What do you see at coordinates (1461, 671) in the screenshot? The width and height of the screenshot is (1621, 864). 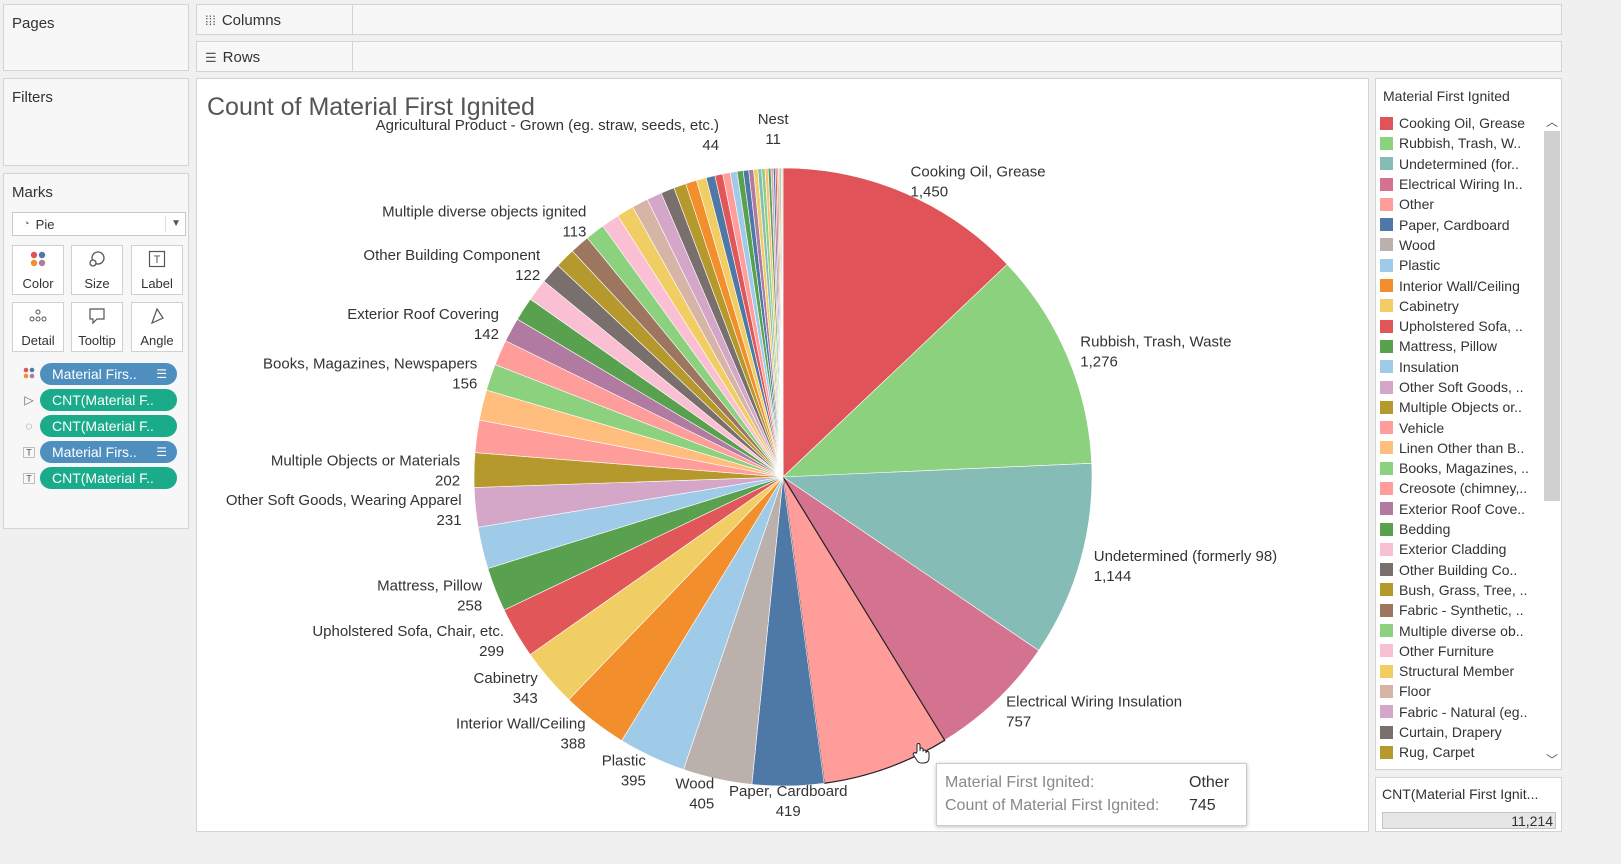 I see `legend-item: Structural Member` at bounding box center [1461, 671].